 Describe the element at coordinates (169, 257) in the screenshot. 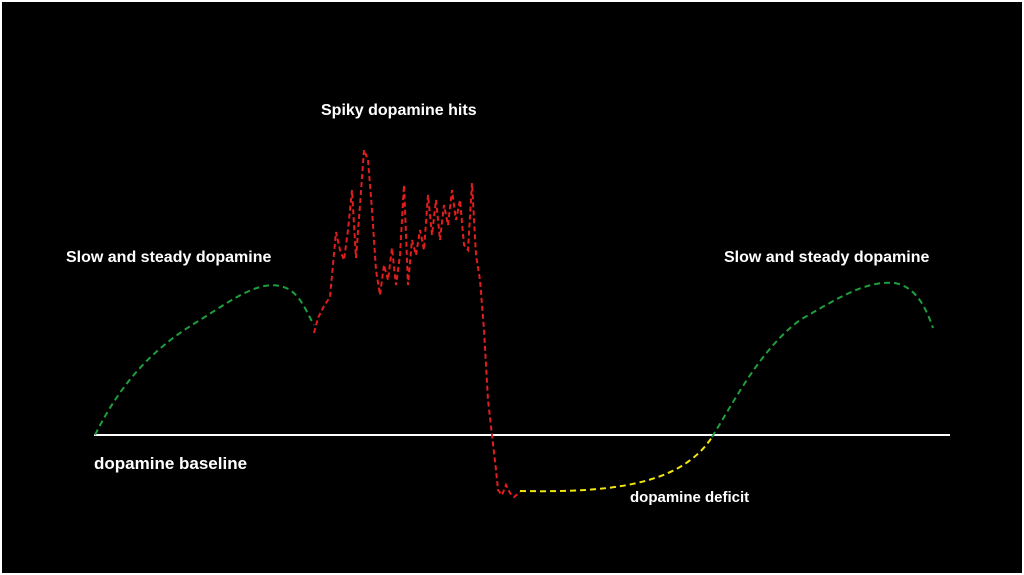

I see `steady-dopamine-label-left: Slow and steady dopamine` at that location.